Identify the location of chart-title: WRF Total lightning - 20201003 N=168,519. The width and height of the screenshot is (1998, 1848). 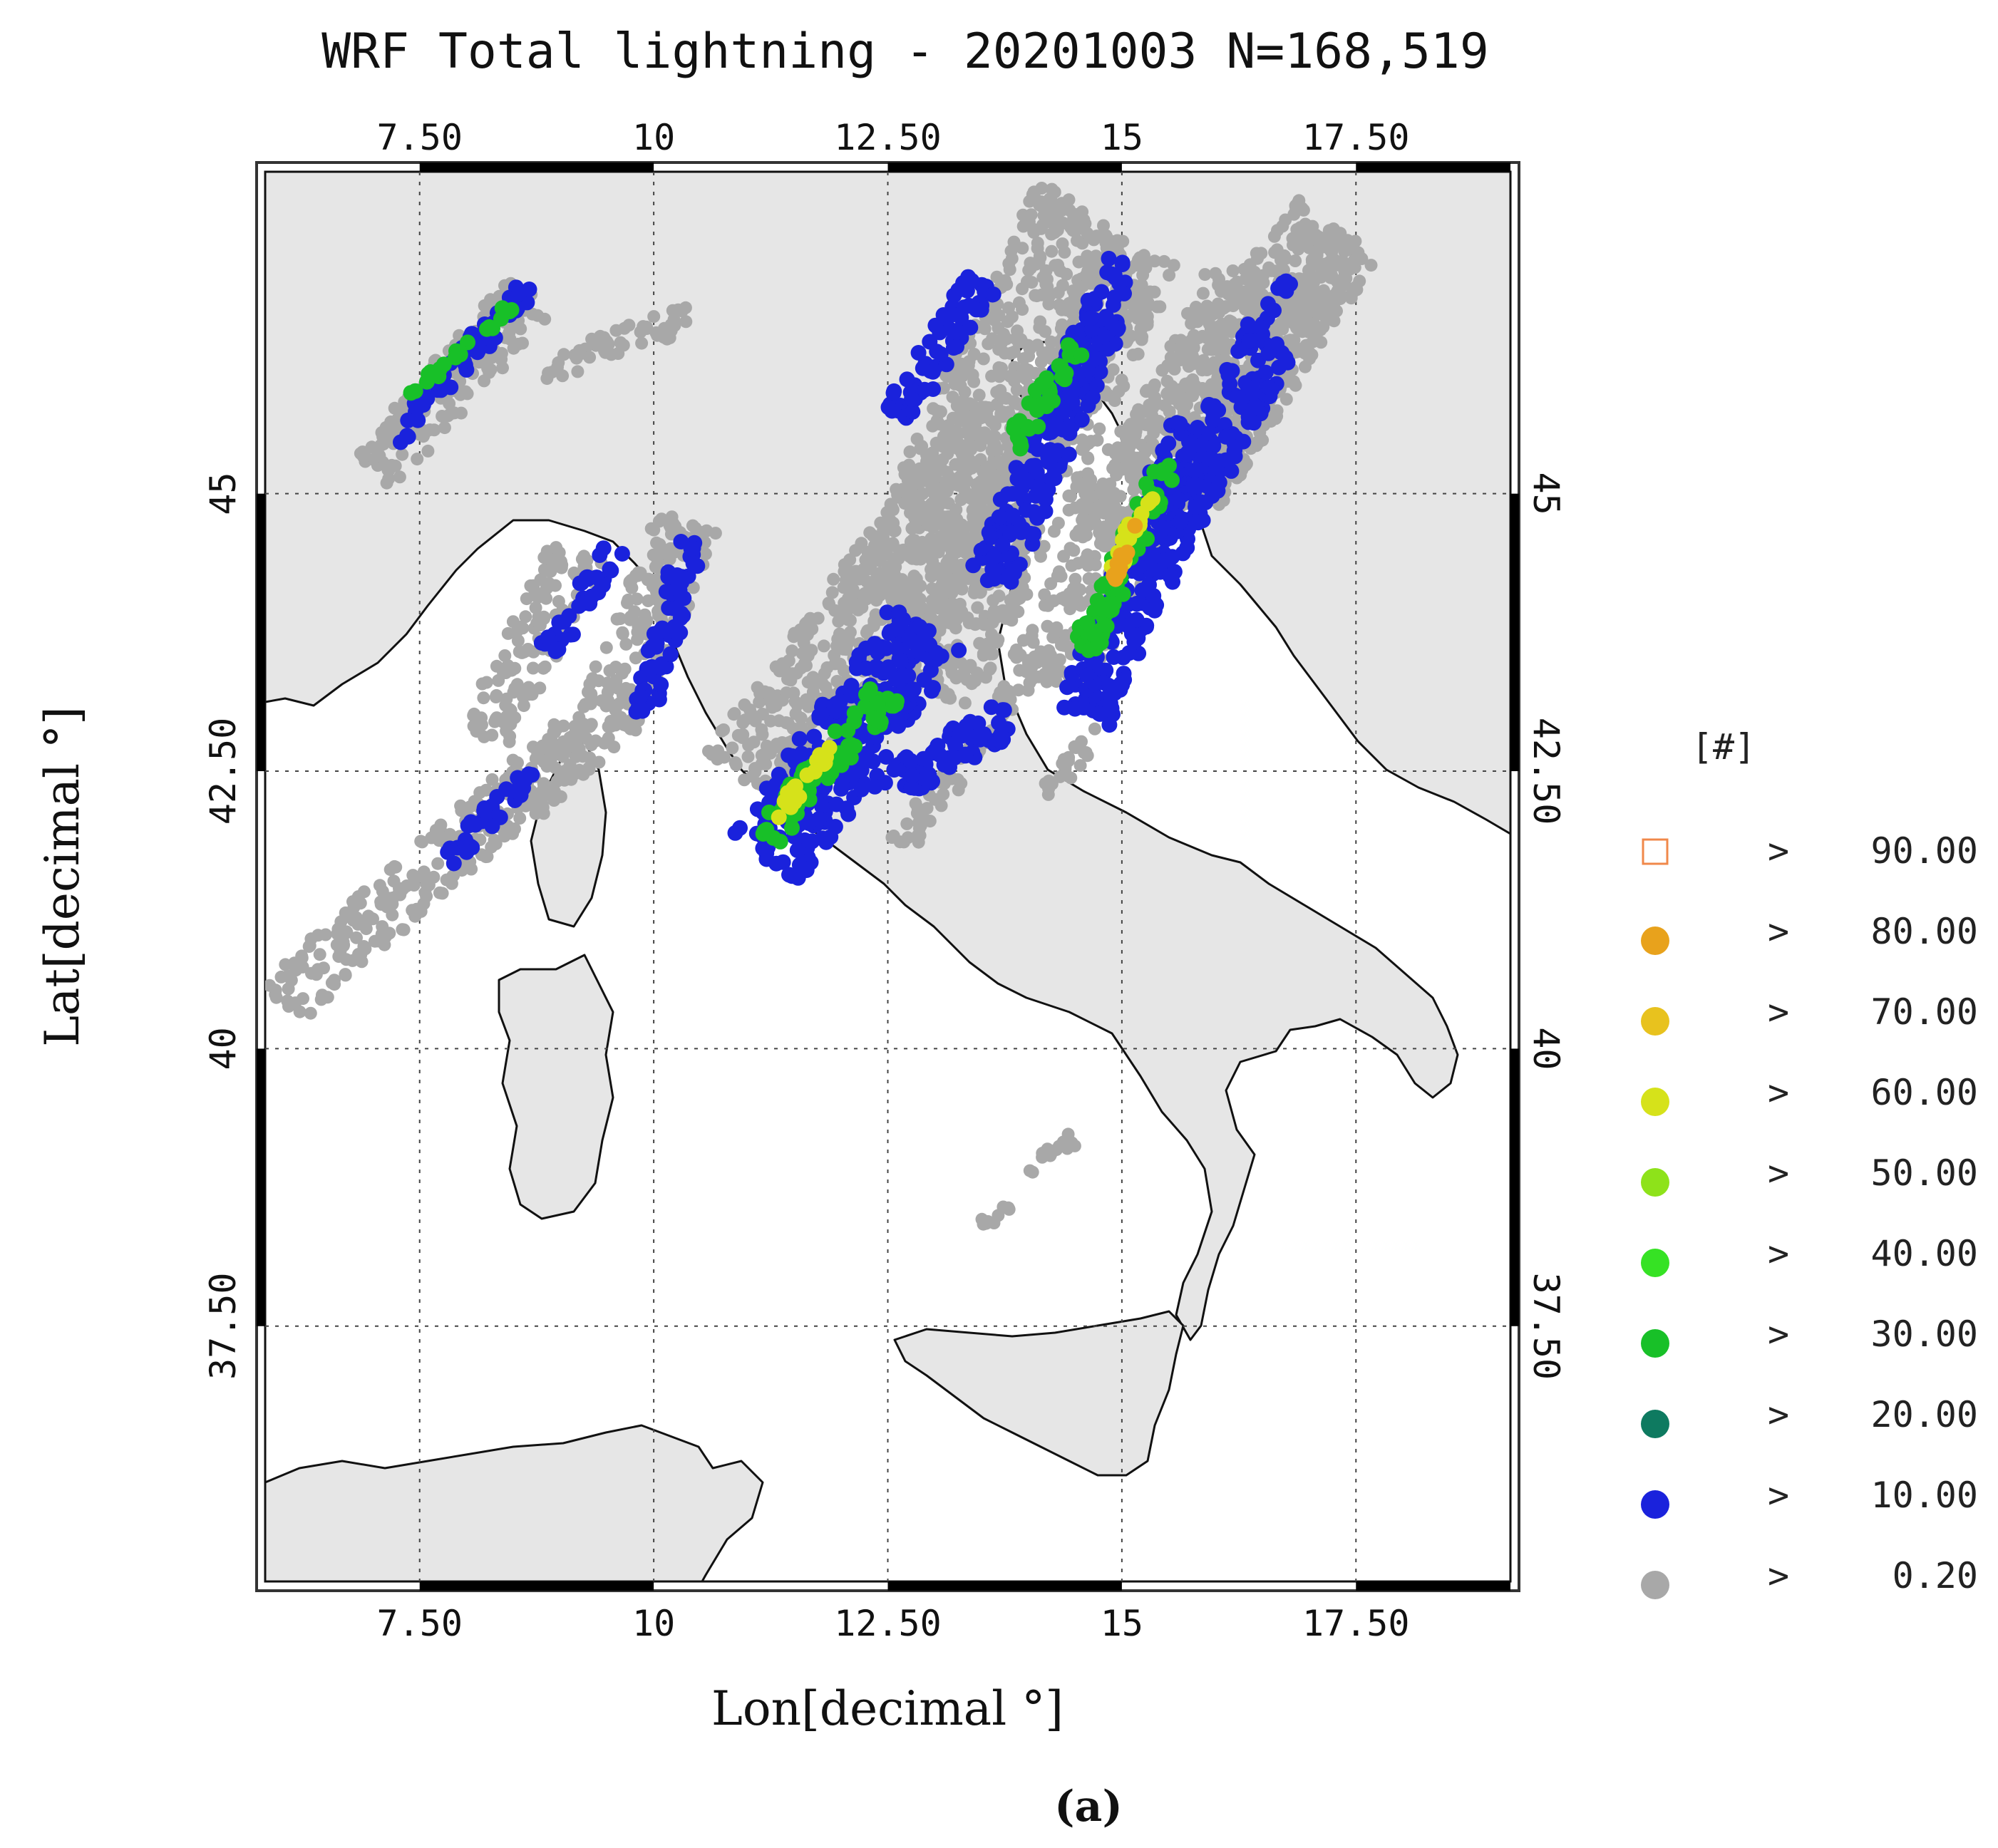
(905, 52).